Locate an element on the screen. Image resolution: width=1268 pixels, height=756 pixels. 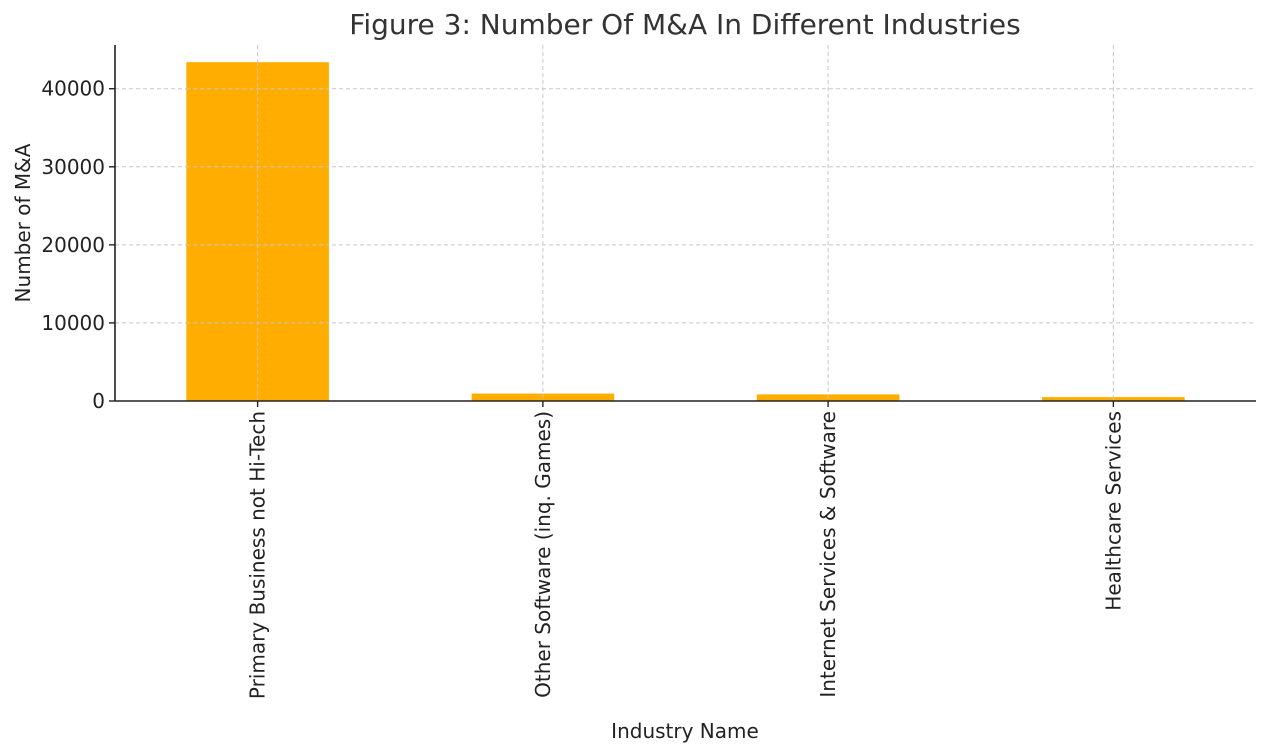
y-tick-label-0: 0 is located at coordinates (98, 401).